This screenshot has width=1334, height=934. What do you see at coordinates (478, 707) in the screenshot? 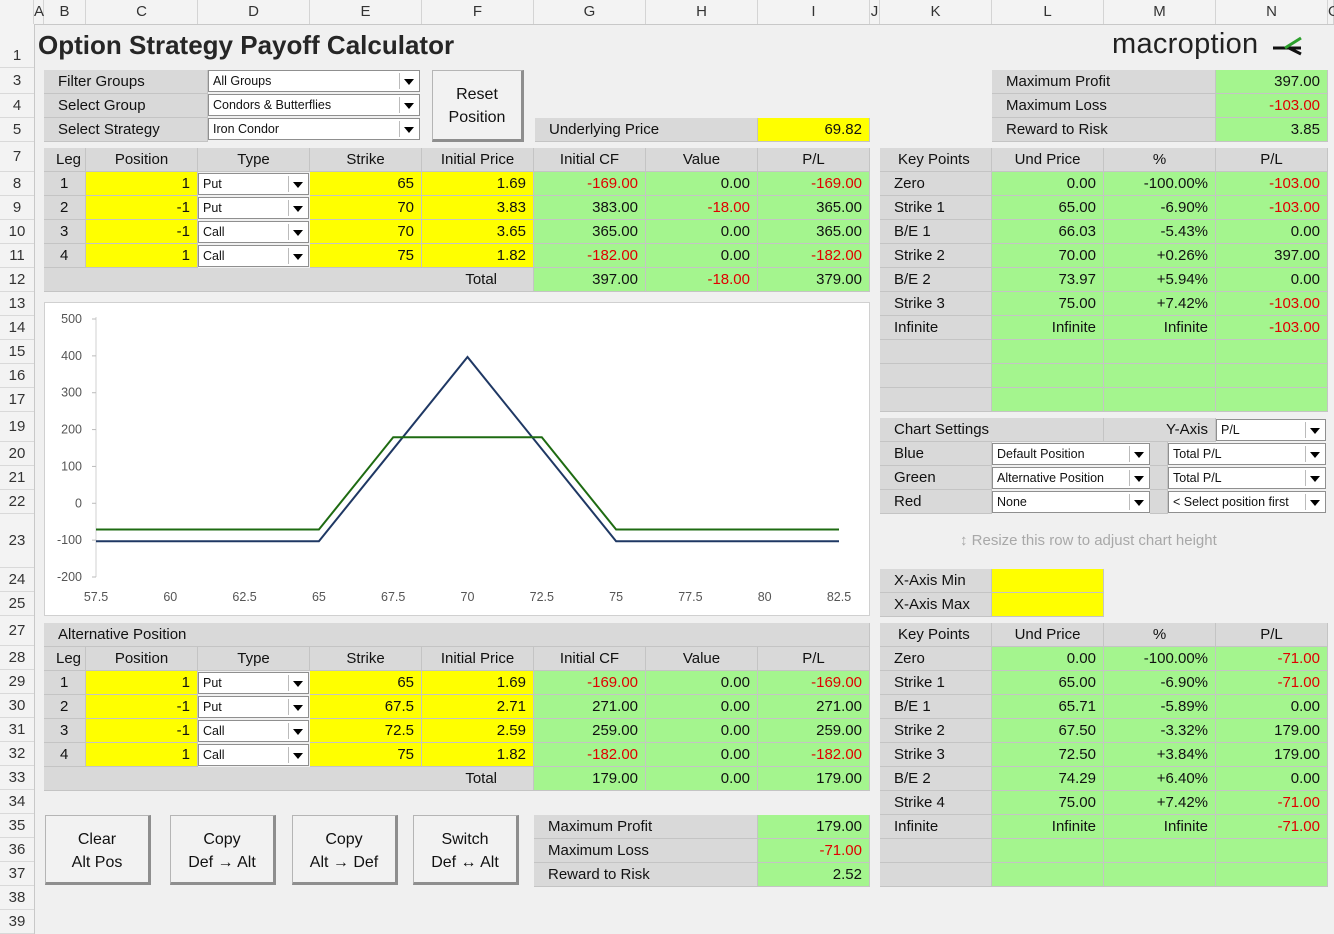
I see `leg-price-input: 2.71` at bounding box center [478, 707].